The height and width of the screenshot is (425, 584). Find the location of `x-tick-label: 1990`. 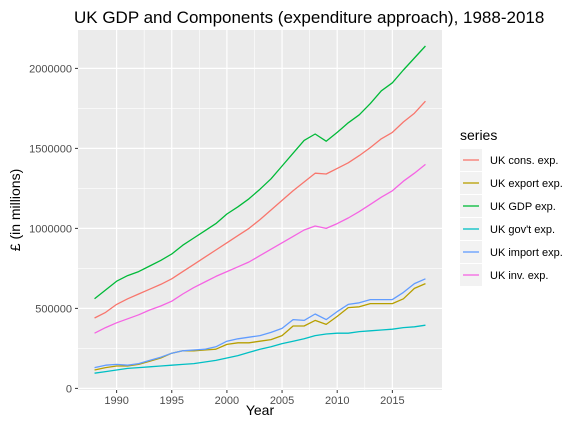

x-tick-label: 1990 is located at coordinates (116, 401).